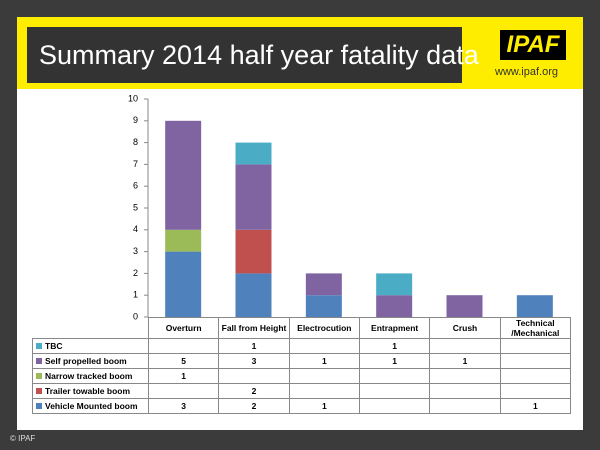 Image resolution: width=600 pixels, height=450 pixels. Describe the element at coordinates (183, 361) in the screenshot. I see `table-value: 5` at that location.